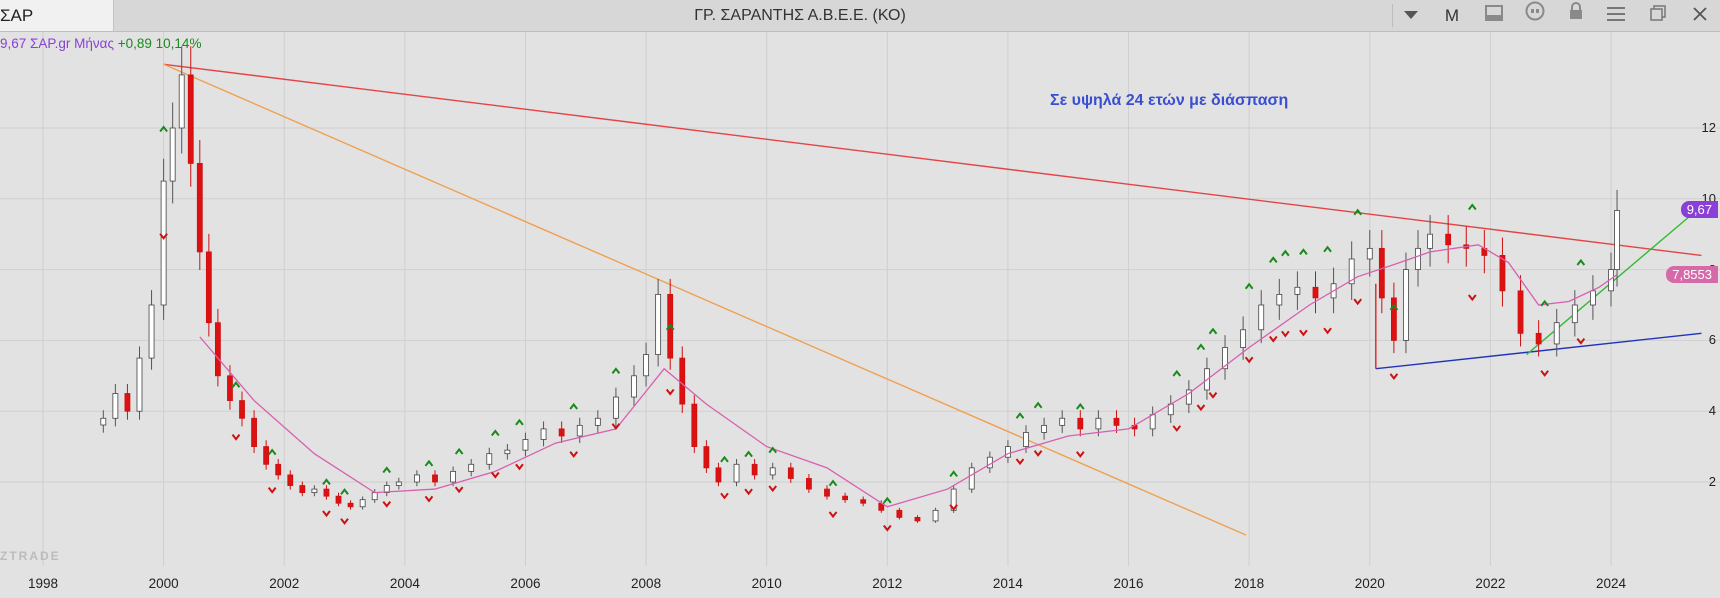 This screenshot has width=1720, height=598. What do you see at coordinates (1128, 583) in the screenshot?
I see `x-tick-label: 2016` at bounding box center [1128, 583].